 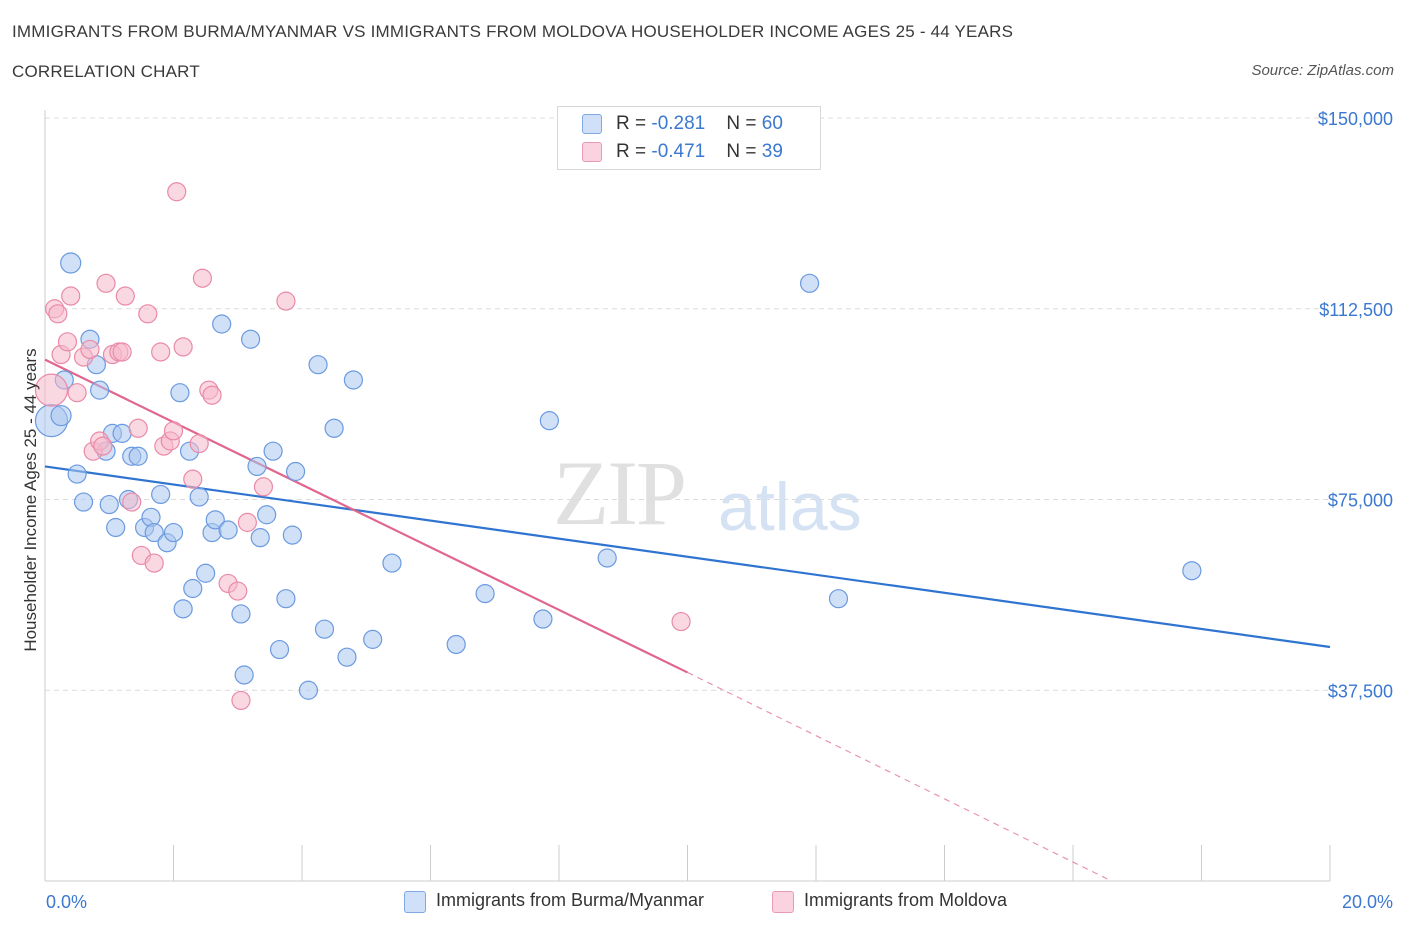 I want to click on legend-label-burma: Immigrants from Burma/Myanmar, so click(x=570, y=900).